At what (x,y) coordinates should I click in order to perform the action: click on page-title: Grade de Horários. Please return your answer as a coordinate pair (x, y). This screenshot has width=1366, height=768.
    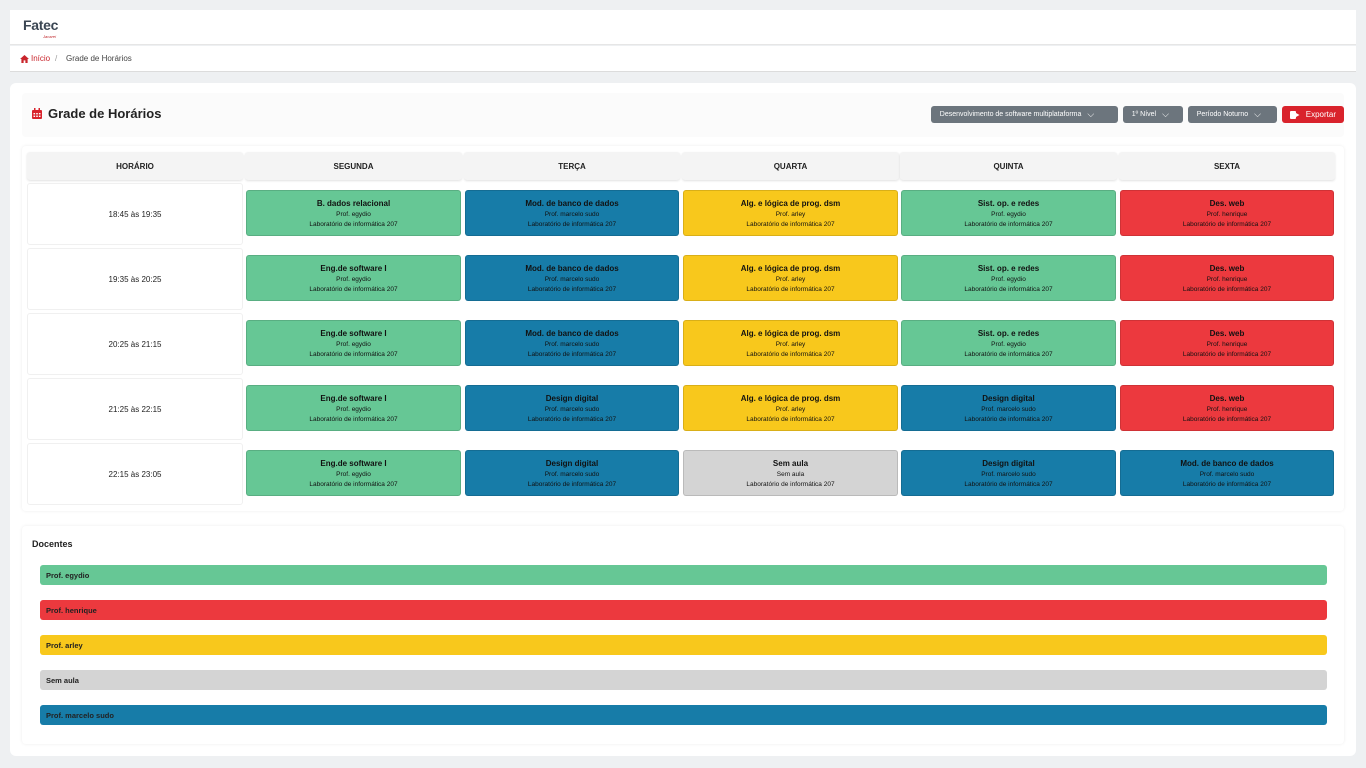
    Looking at the image, I should click on (105, 113).